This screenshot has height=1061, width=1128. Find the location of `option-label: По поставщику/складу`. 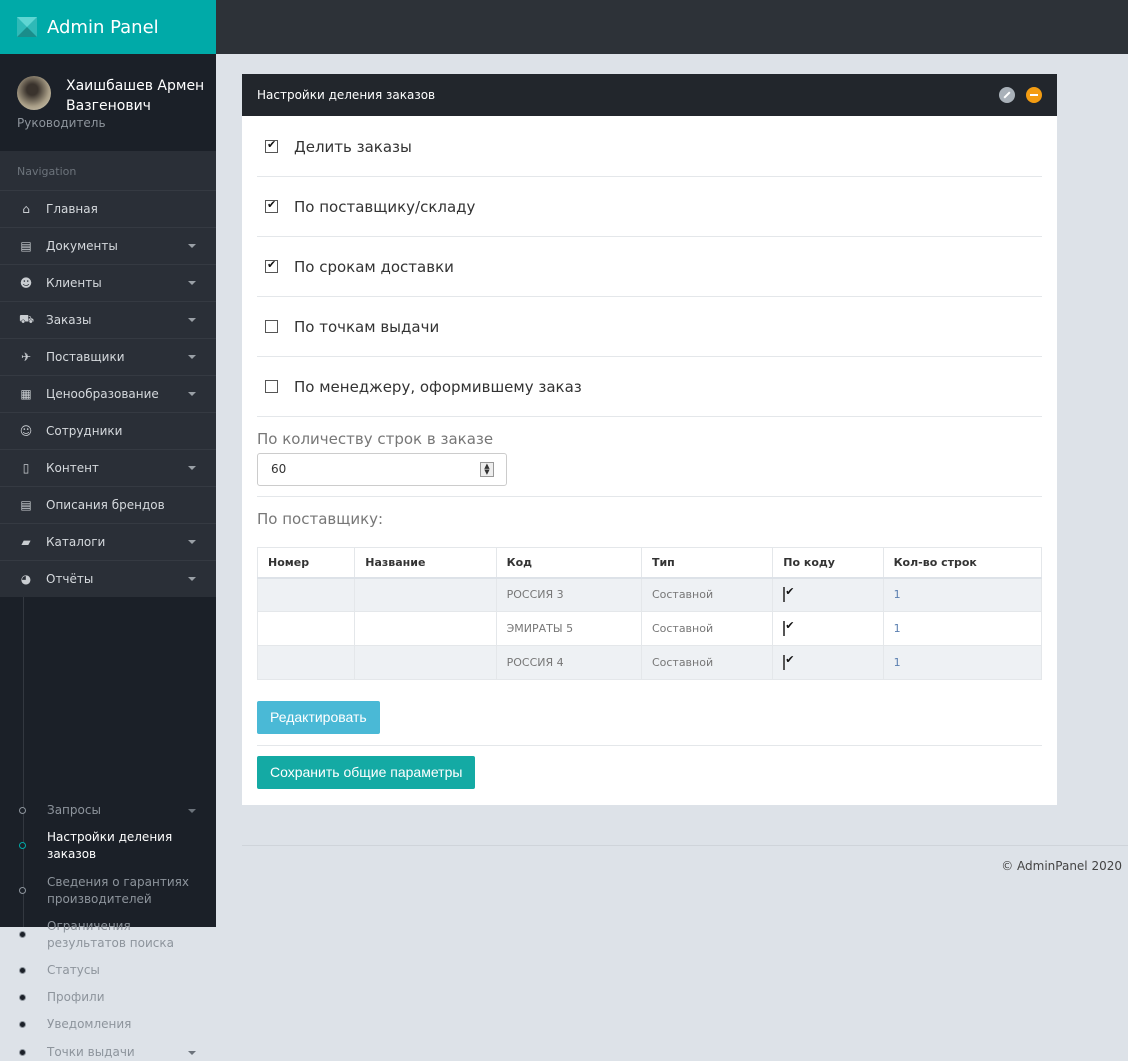

option-label: По поставщику/складу is located at coordinates (385, 206).